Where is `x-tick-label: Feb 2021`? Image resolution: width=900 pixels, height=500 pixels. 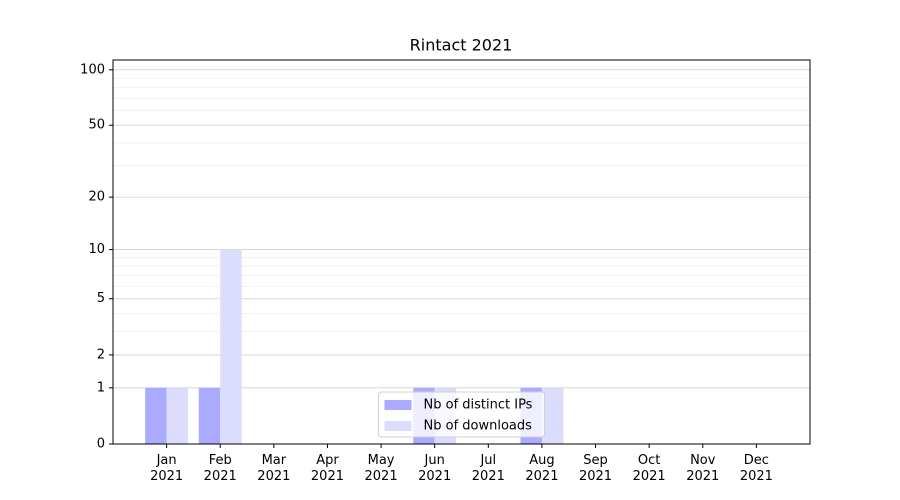 x-tick-label: Feb 2021 is located at coordinates (220, 468).